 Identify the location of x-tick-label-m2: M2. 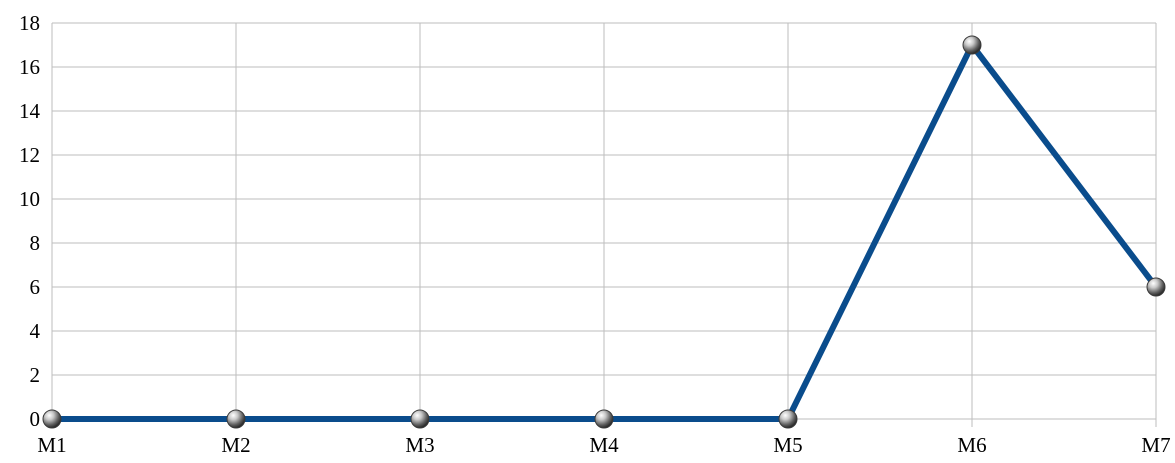
(235, 445).